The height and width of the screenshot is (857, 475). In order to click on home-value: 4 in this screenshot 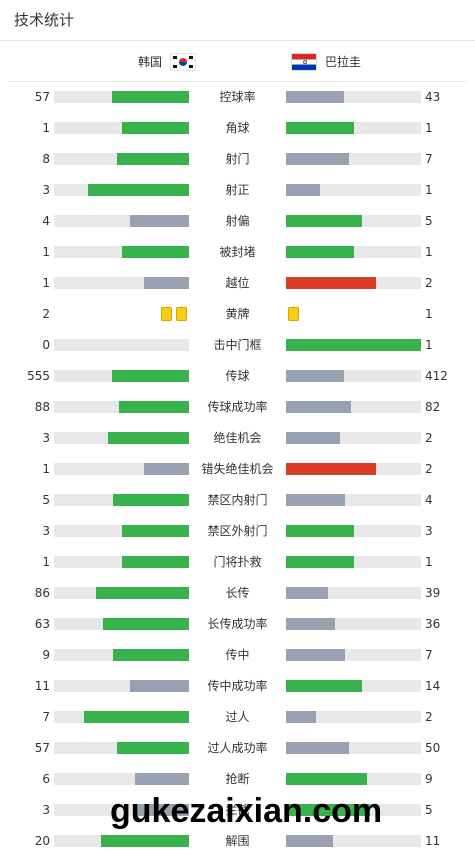, I will do `click(46, 221)`.